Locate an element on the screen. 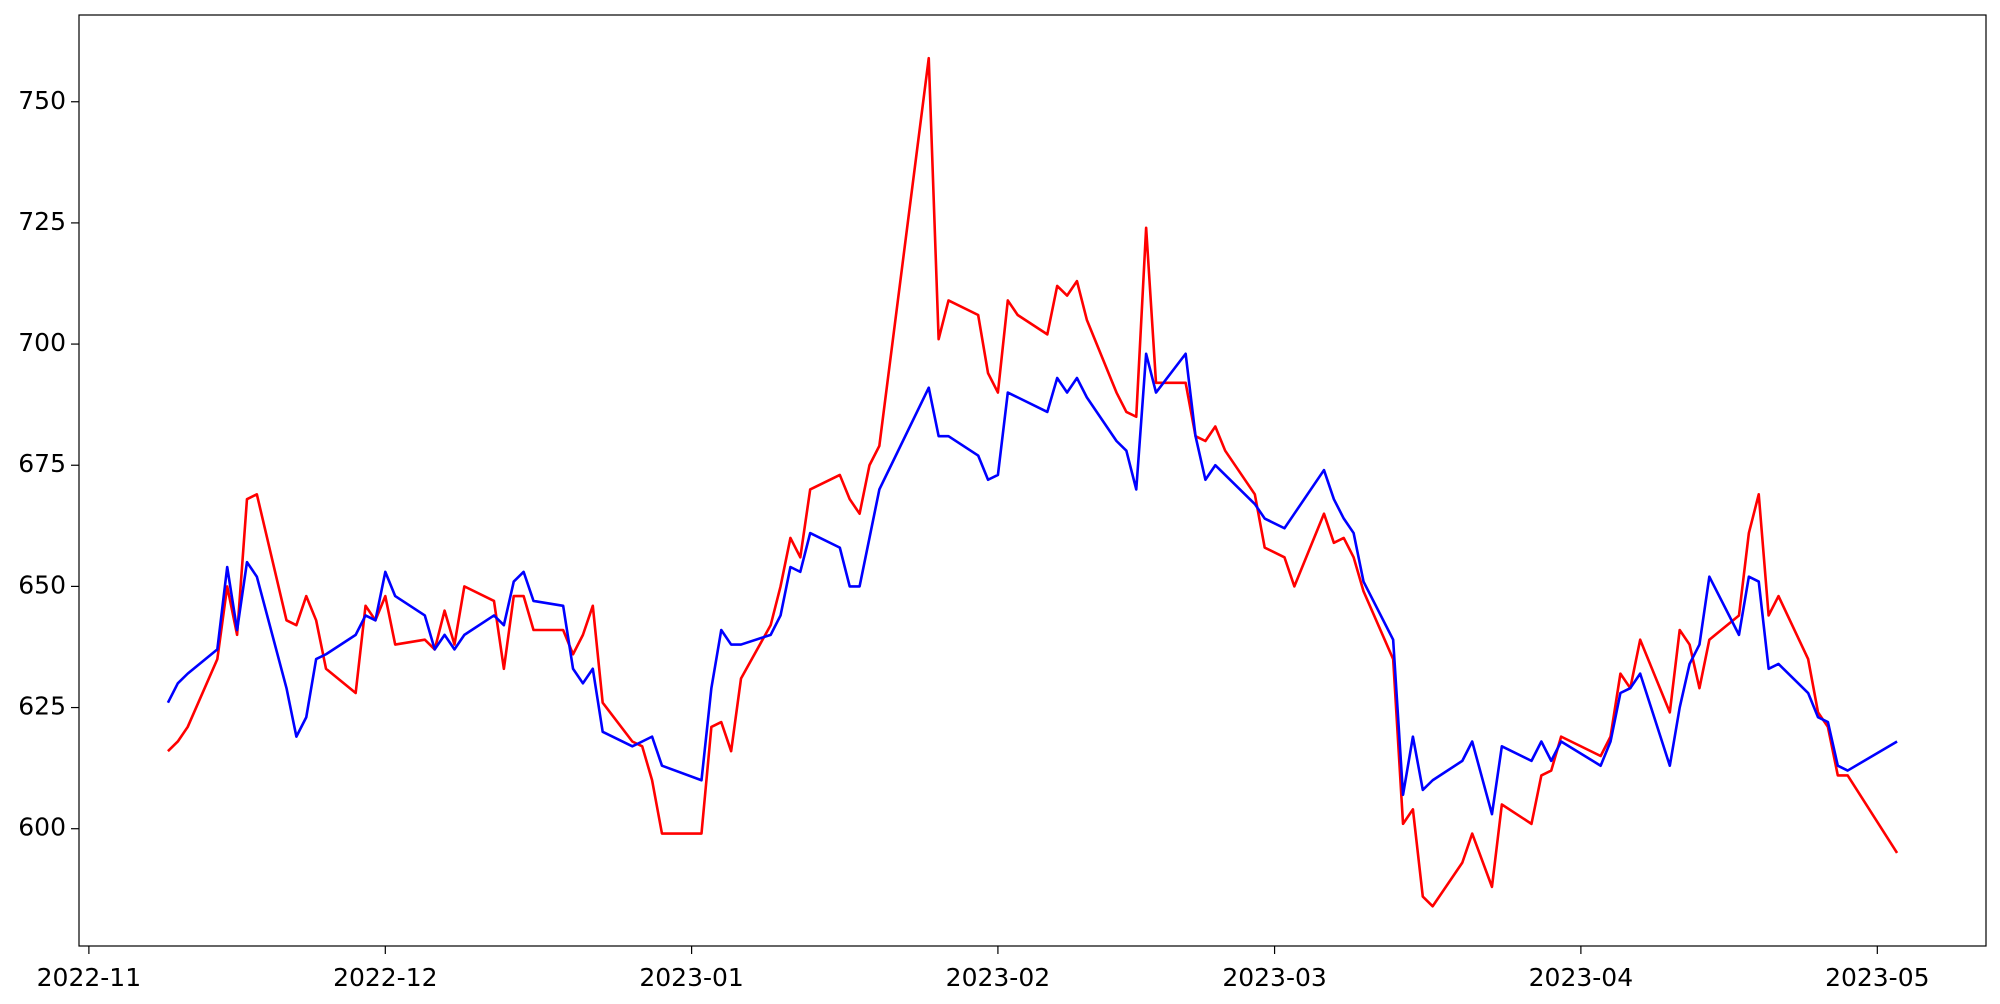  x-tick-label: 2023-04 is located at coordinates (1581, 977).